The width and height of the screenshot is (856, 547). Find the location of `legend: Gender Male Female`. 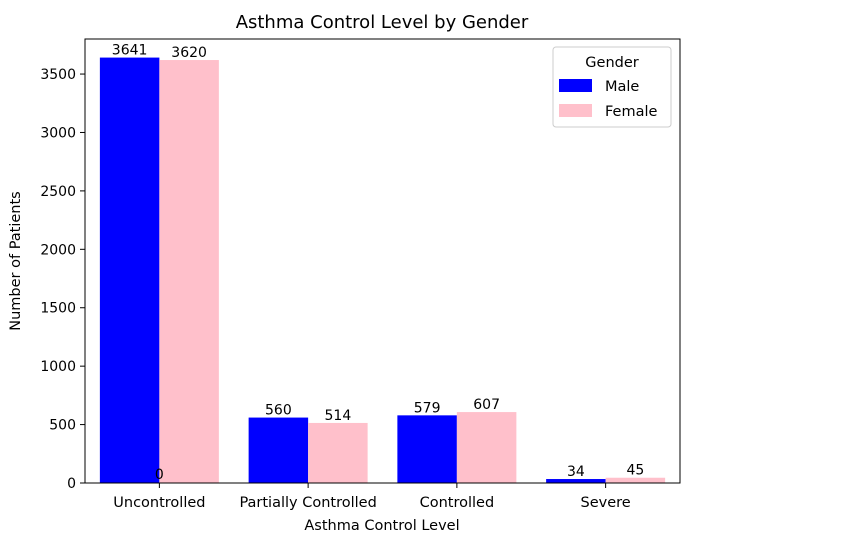

legend: Gender Male Female is located at coordinates (612, 87).